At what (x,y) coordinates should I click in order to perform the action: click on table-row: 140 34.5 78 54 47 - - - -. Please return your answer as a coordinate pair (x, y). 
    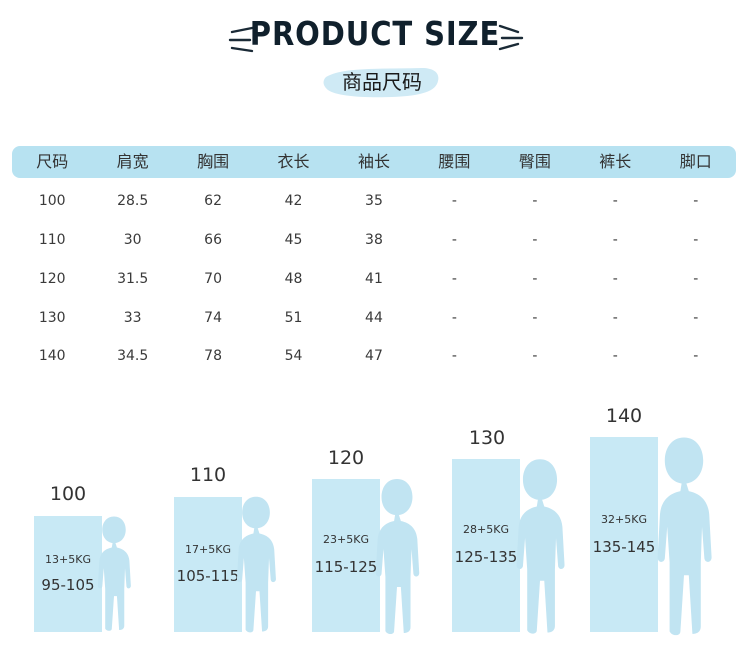
    Looking at the image, I should click on (374, 356).